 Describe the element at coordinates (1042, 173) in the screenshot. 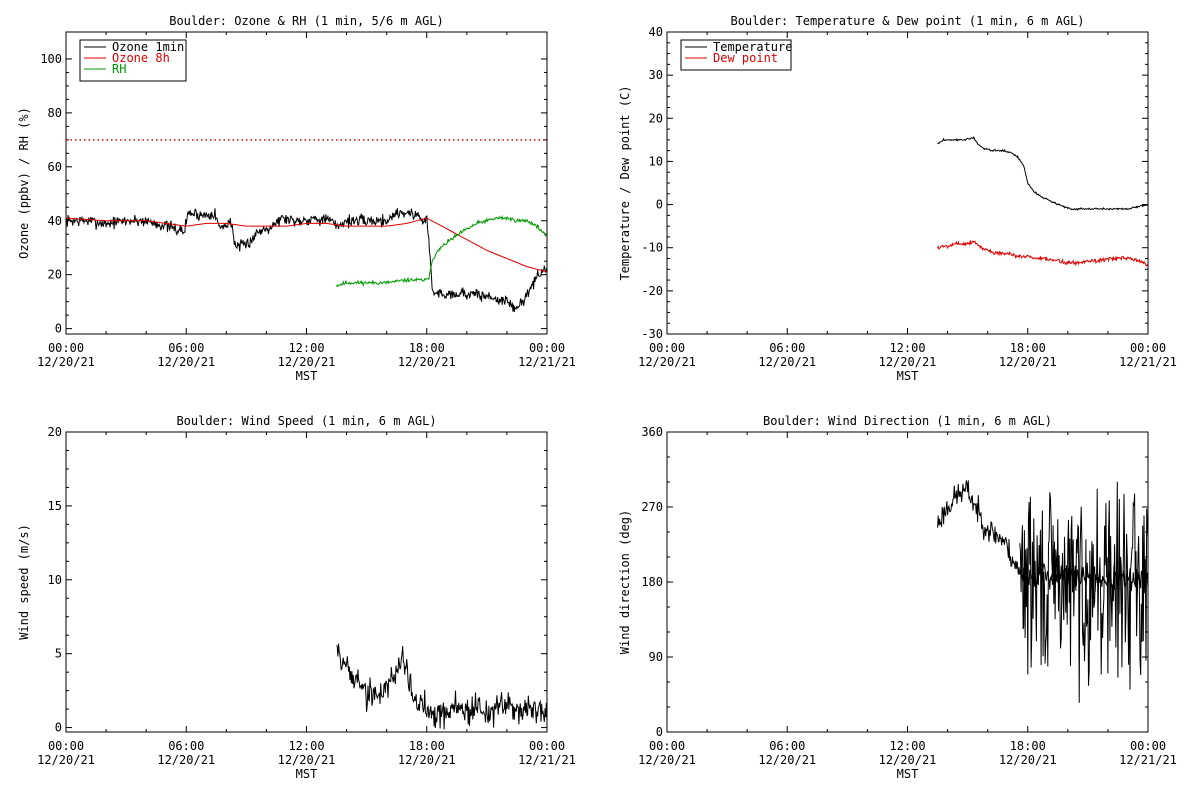

I see `series-temperature` at that location.